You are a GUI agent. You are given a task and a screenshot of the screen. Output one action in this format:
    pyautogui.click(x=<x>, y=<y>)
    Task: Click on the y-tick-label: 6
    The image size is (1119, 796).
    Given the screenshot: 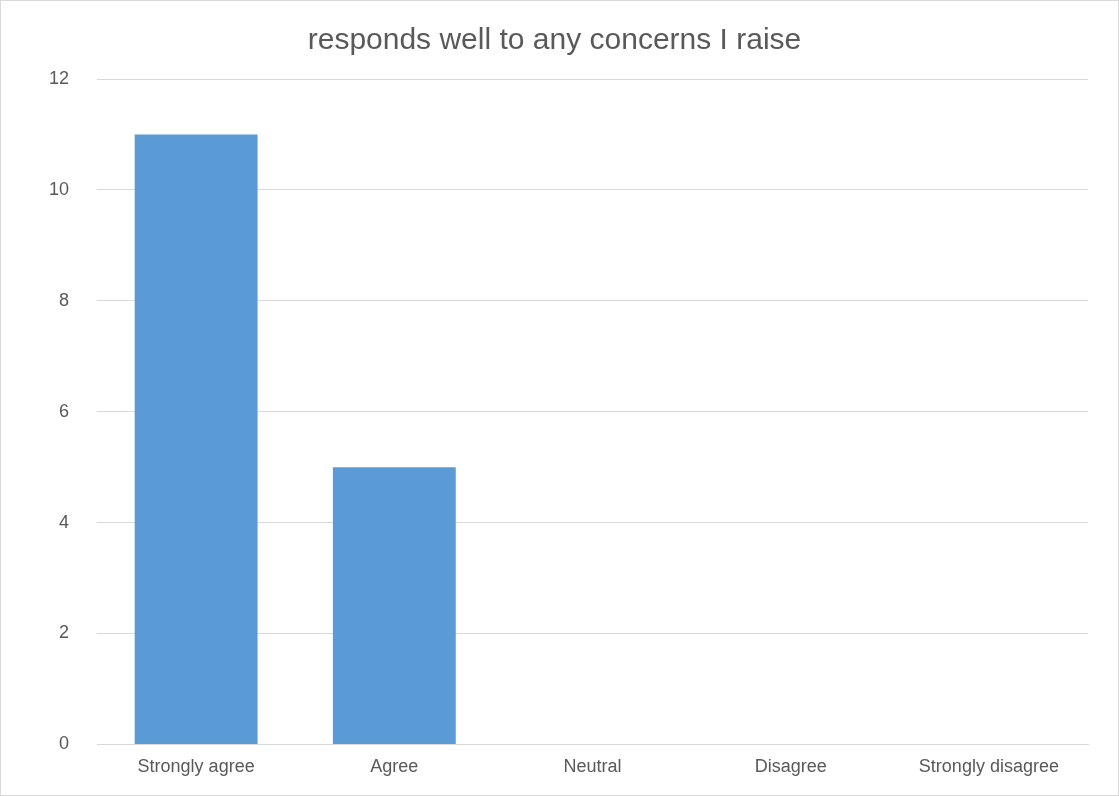 What is the action you would take?
    pyautogui.click(x=64, y=410)
    